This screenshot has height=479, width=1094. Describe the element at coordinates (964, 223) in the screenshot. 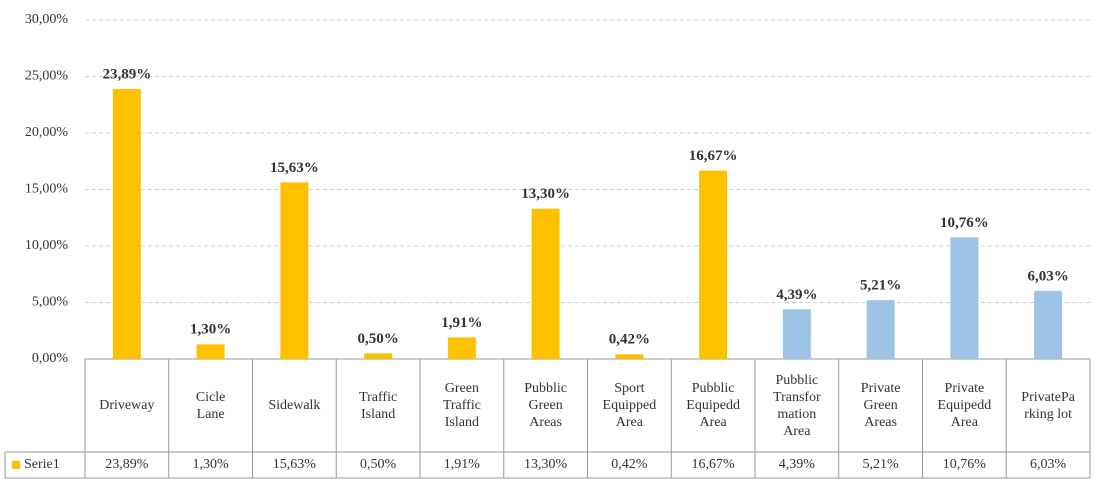

I see `data-label: 10,76%` at that location.